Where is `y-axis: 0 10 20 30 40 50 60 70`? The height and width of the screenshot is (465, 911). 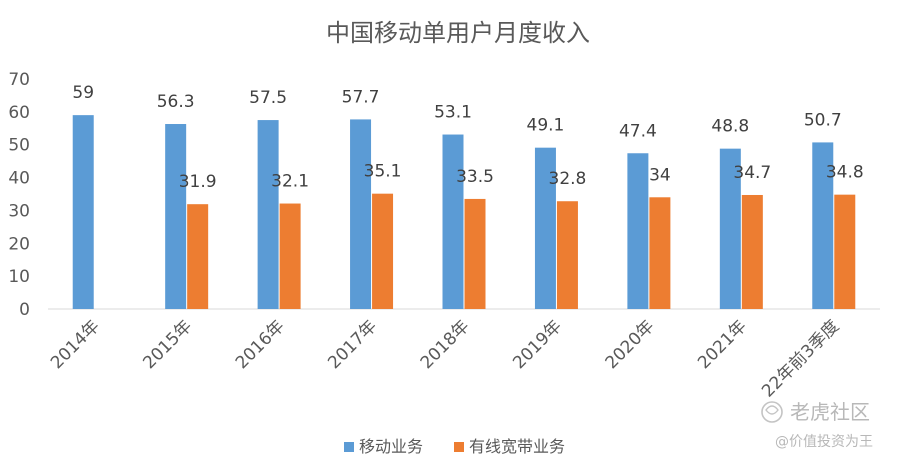
y-axis: 0 10 20 30 40 50 60 70 is located at coordinates (19, 195).